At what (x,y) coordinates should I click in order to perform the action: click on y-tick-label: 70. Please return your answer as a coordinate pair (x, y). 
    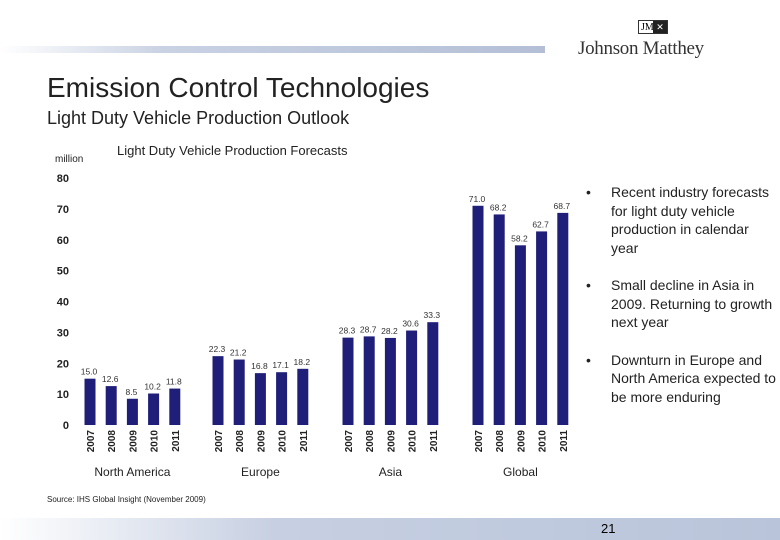
    Looking at the image, I should click on (63, 210).